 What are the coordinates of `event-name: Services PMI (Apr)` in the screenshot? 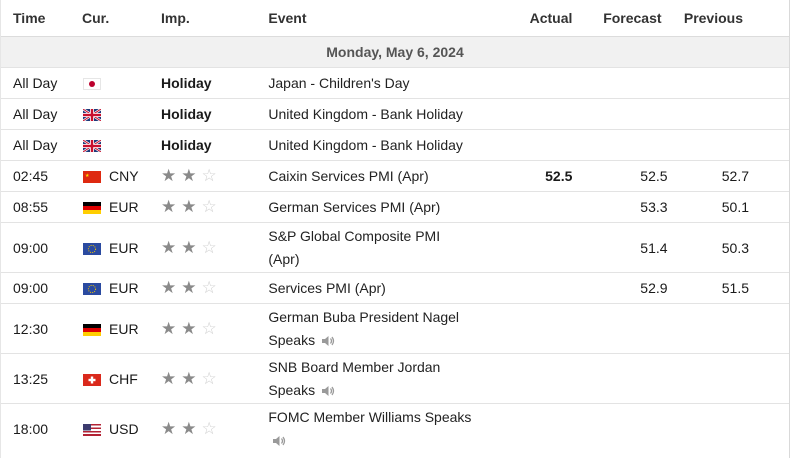 It's located at (381, 288).